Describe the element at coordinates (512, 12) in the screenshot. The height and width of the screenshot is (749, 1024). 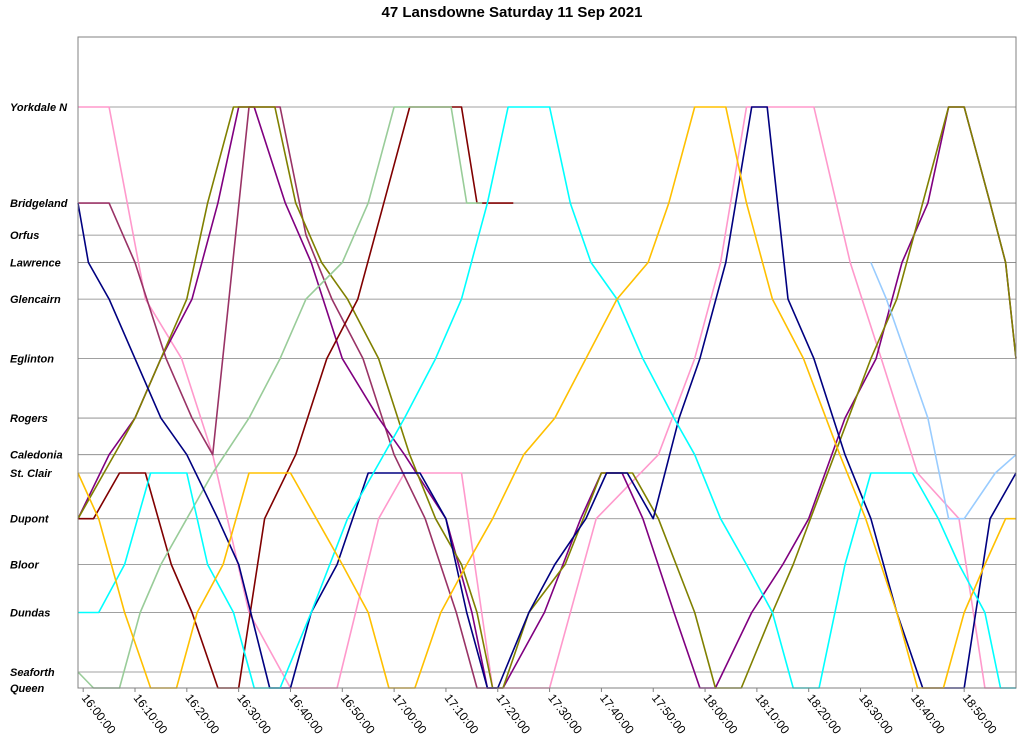
I see `chart-title: 47 Lansdowne Saturday 11 Sep 2021` at that location.